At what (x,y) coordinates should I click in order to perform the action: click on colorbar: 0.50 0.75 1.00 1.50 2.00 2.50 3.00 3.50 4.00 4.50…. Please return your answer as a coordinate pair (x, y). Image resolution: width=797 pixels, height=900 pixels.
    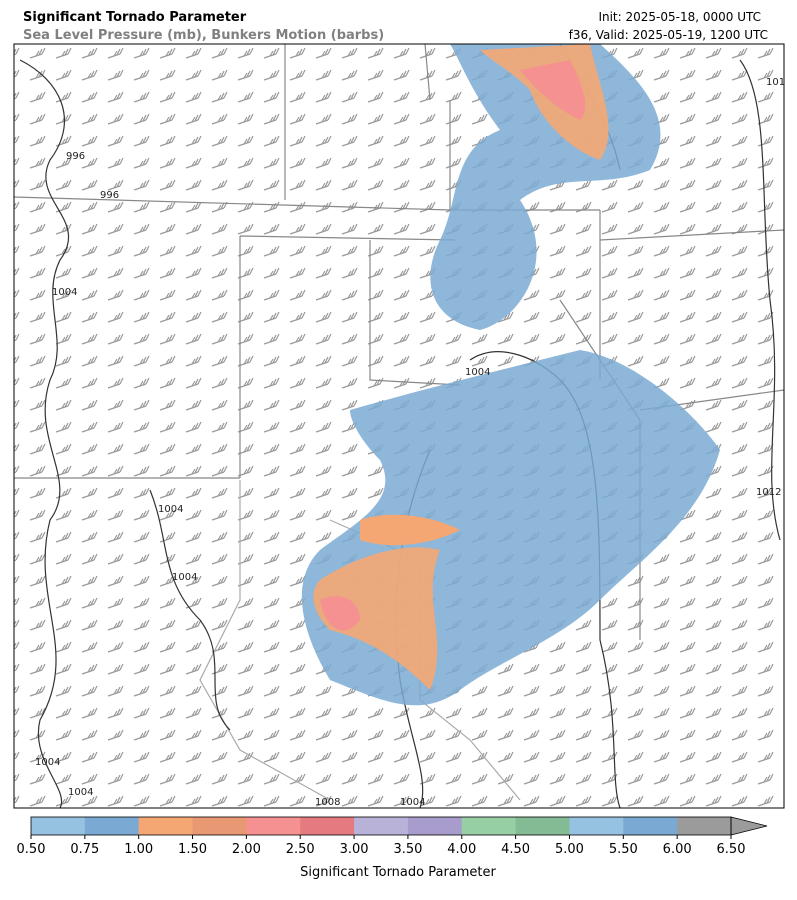
    Looking at the image, I should click on (392, 836).